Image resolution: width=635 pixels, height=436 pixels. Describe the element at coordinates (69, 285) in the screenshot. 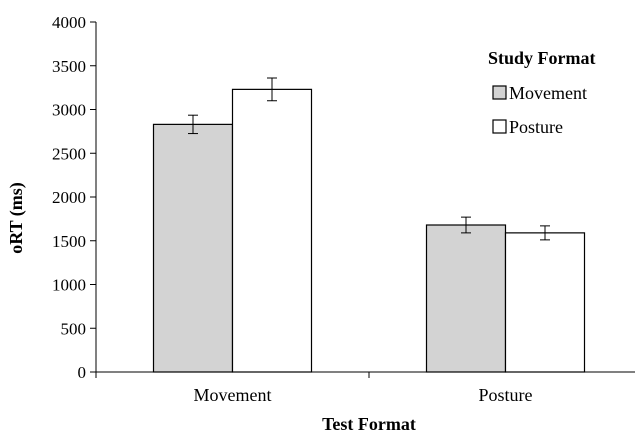

I see `y-tick-label: 1000` at that location.